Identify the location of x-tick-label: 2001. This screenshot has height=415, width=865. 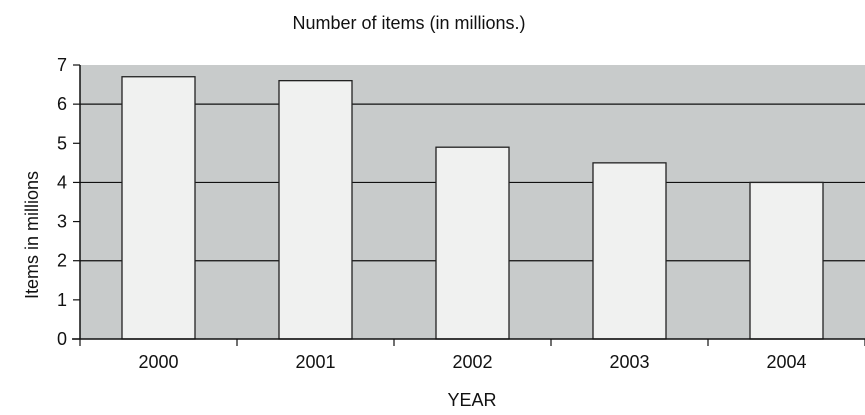
(315, 362).